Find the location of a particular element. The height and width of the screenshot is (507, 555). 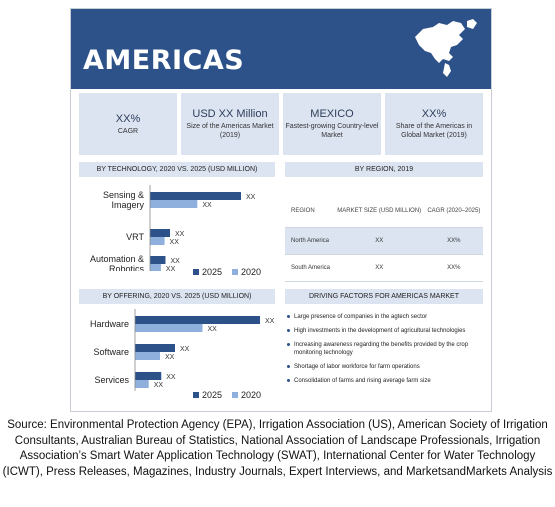

legend-item-2025: 2025 is located at coordinates (207, 395).